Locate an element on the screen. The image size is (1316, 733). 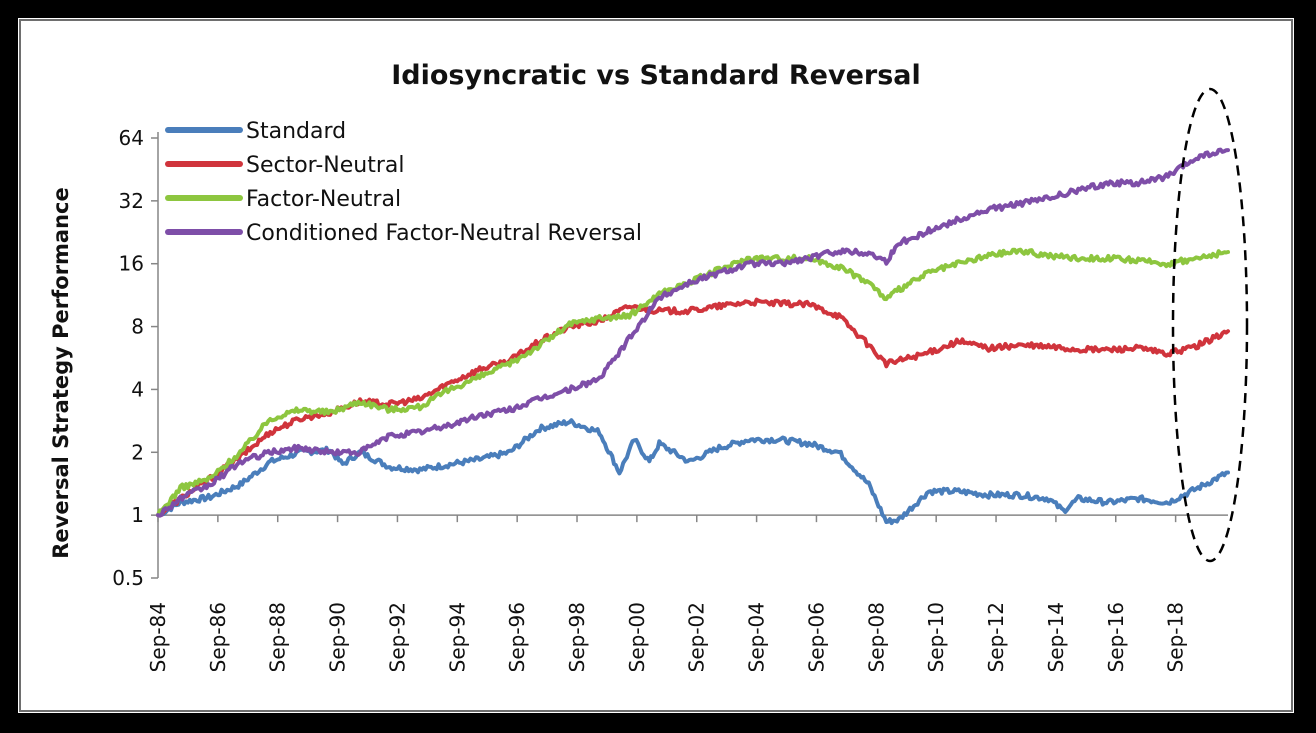
y-tick-label: 64 is located at coordinates (131, 138).